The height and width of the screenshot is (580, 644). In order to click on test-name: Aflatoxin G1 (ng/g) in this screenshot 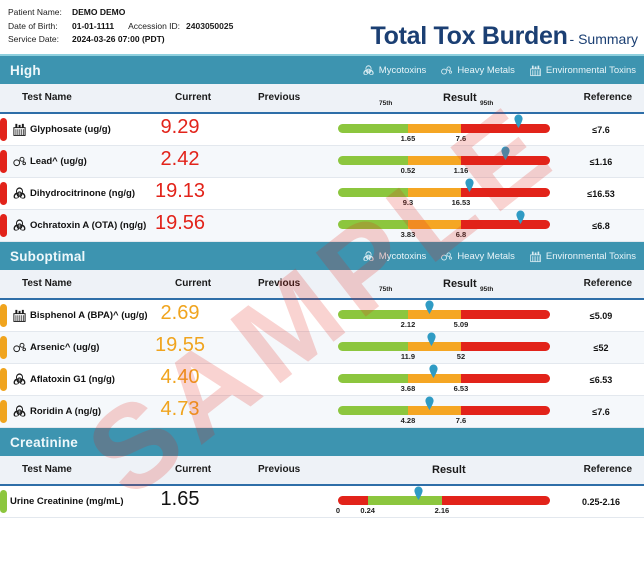, I will do `click(72, 379)`.